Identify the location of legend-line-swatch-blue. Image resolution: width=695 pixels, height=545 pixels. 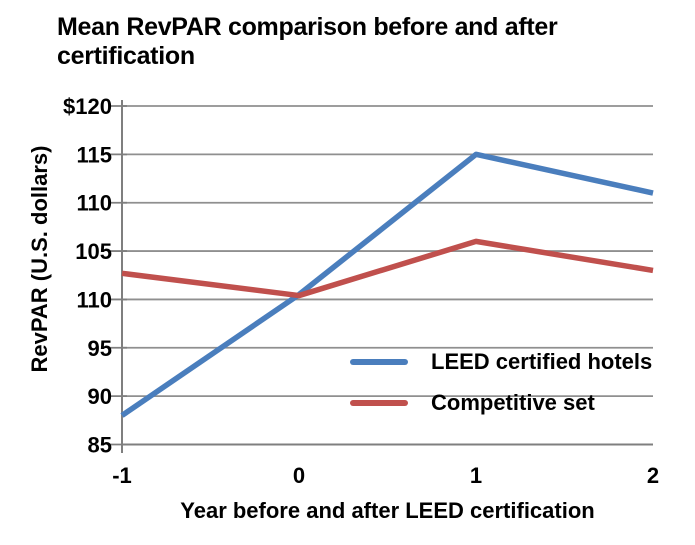
(379, 361).